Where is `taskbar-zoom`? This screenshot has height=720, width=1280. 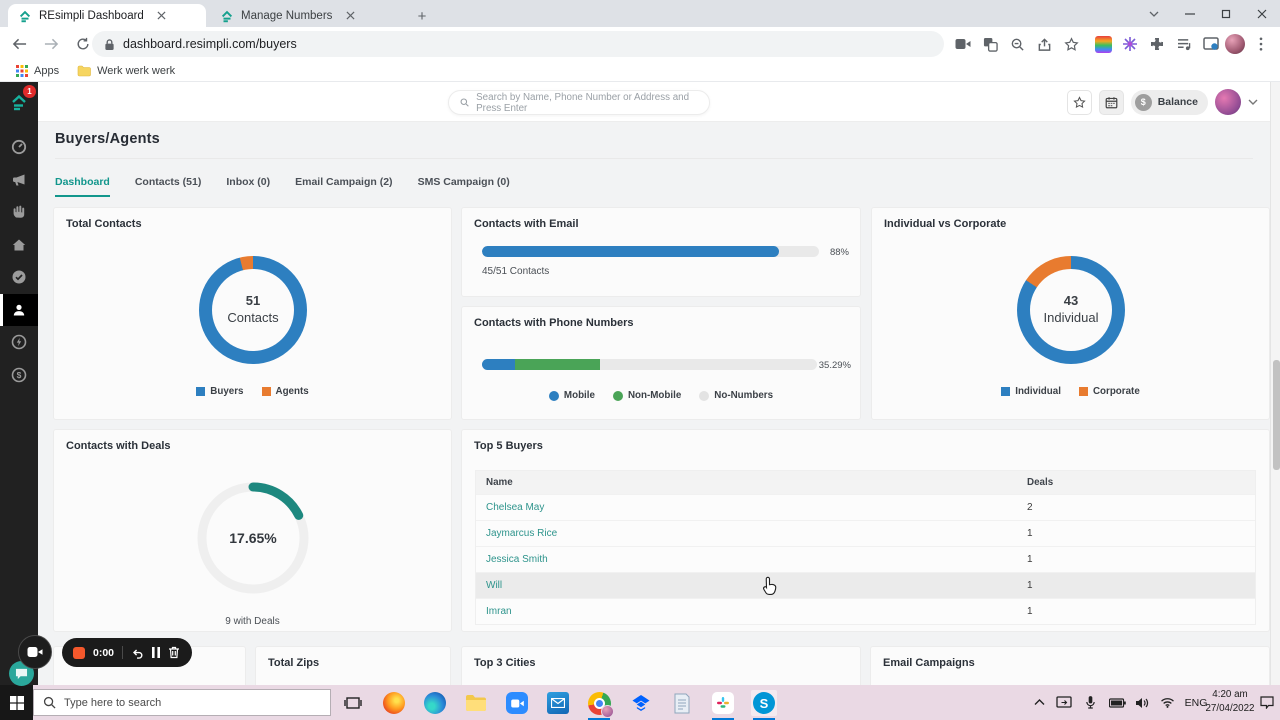 taskbar-zoom is located at coordinates (517, 703).